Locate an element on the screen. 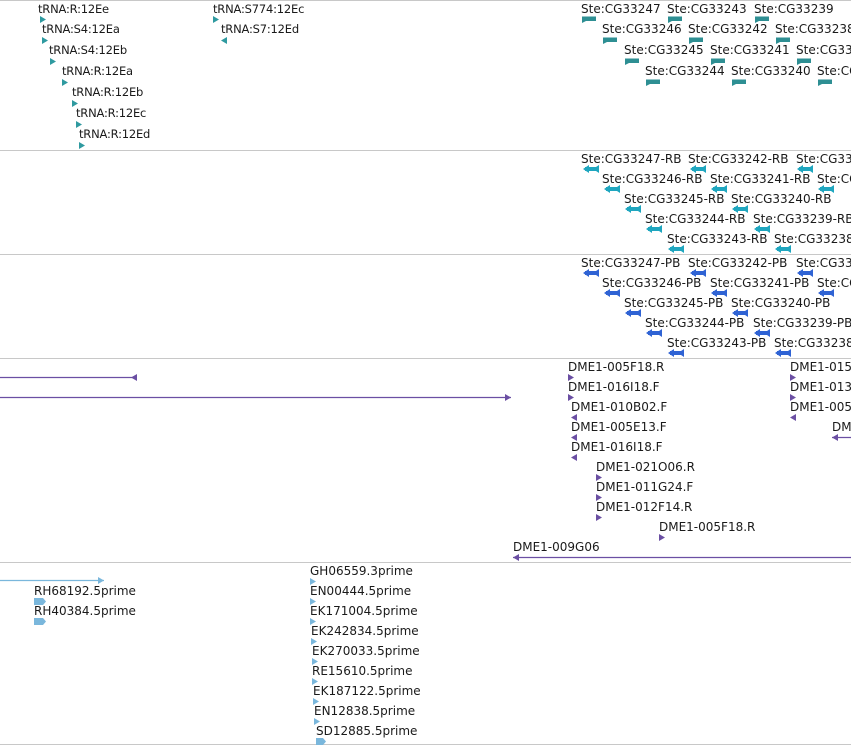  feature-label: Ste:CG33247 is located at coordinates (621, 9).